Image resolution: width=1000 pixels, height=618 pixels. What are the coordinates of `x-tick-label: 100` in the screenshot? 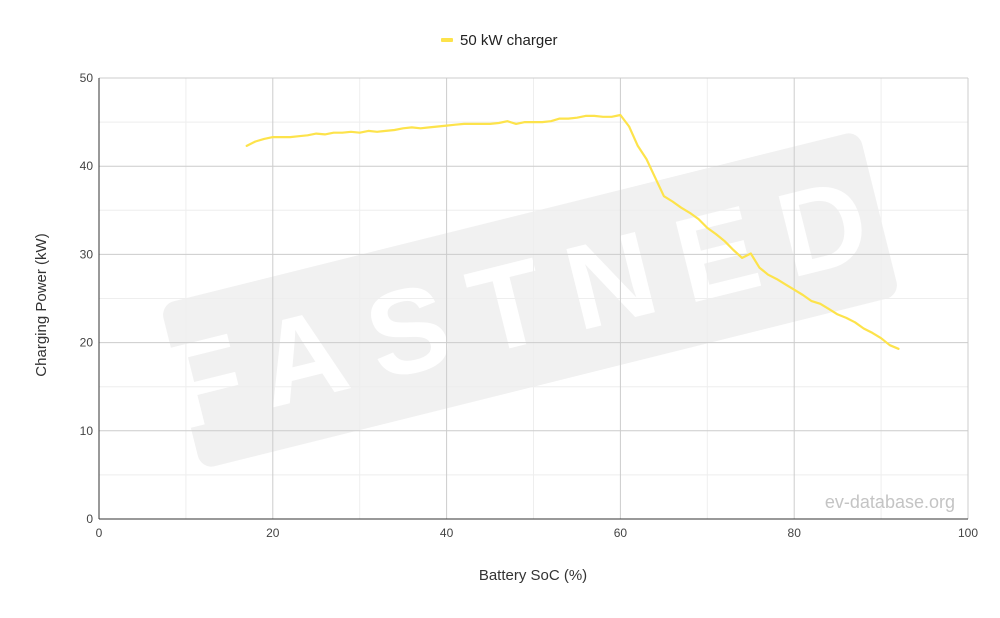 It's located at (968, 533).